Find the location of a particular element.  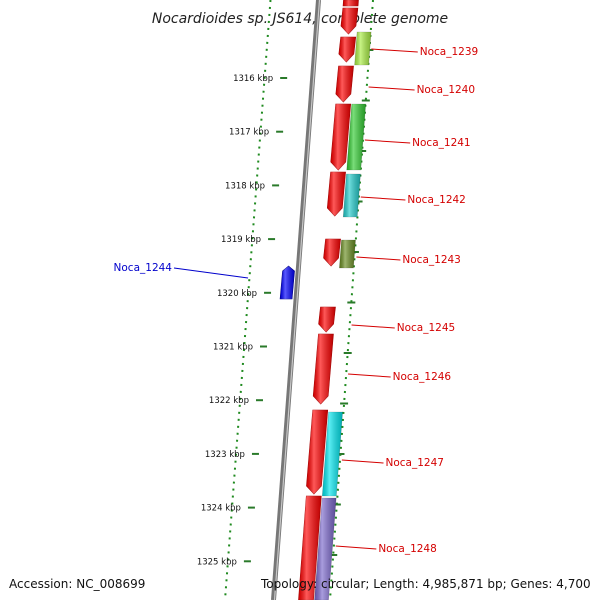

genome-backbone-highlight is located at coordinates (297, 300).